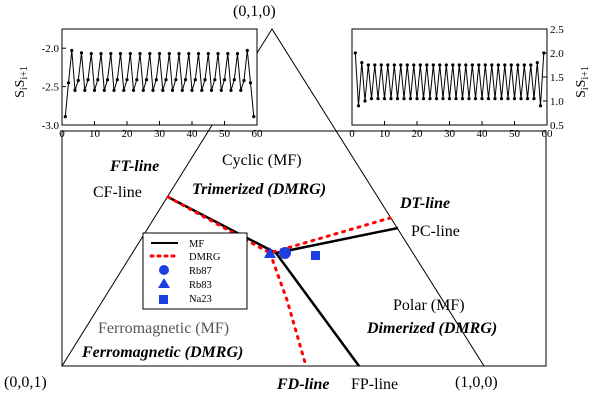 The image size is (596, 403). I want to click on x-tick-label: 10, so click(385, 134).